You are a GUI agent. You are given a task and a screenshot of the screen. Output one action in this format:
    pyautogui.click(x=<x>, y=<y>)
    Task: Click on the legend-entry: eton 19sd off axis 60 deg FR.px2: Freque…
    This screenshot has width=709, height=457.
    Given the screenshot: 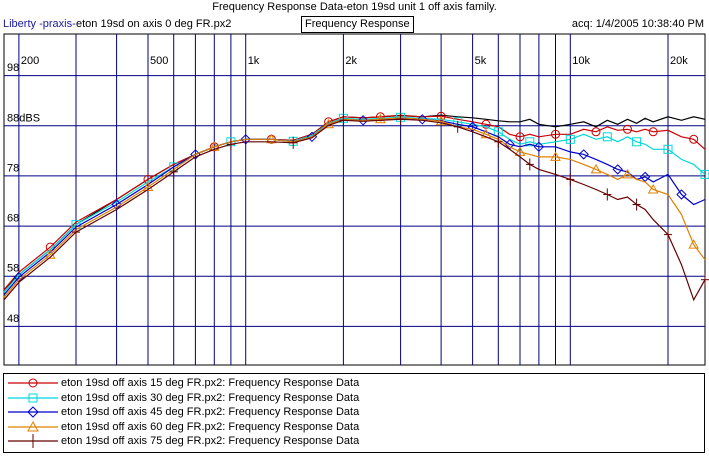 What is the action you would take?
    pyautogui.click(x=354, y=427)
    